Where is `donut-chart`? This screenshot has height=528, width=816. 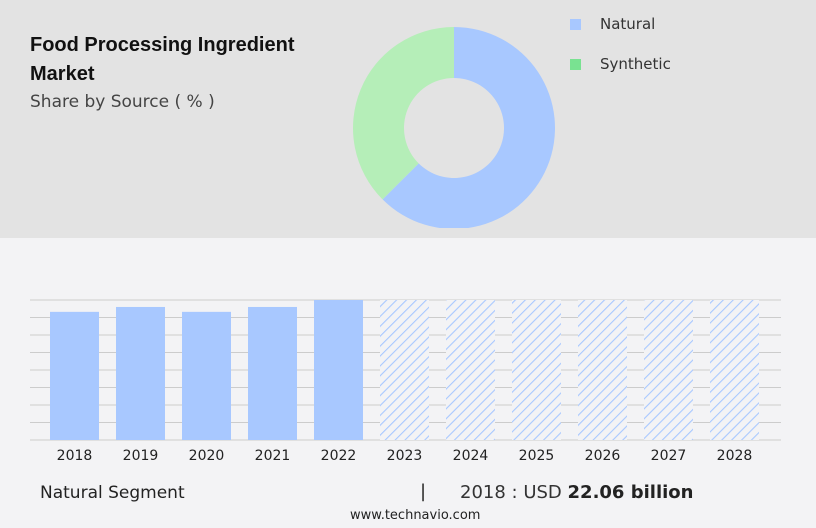
donut-chart is located at coordinates (454, 127).